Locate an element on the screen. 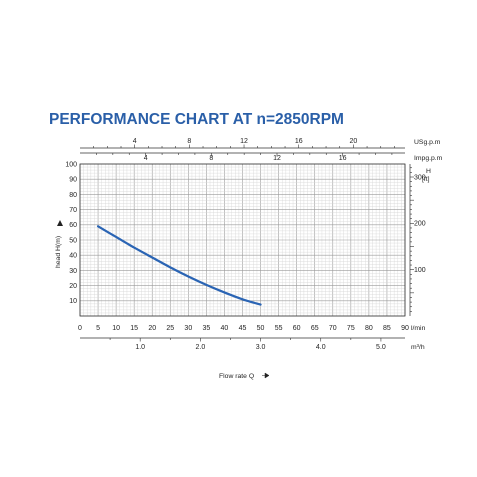  x-tick-label: 30 is located at coordinates (188, 328).